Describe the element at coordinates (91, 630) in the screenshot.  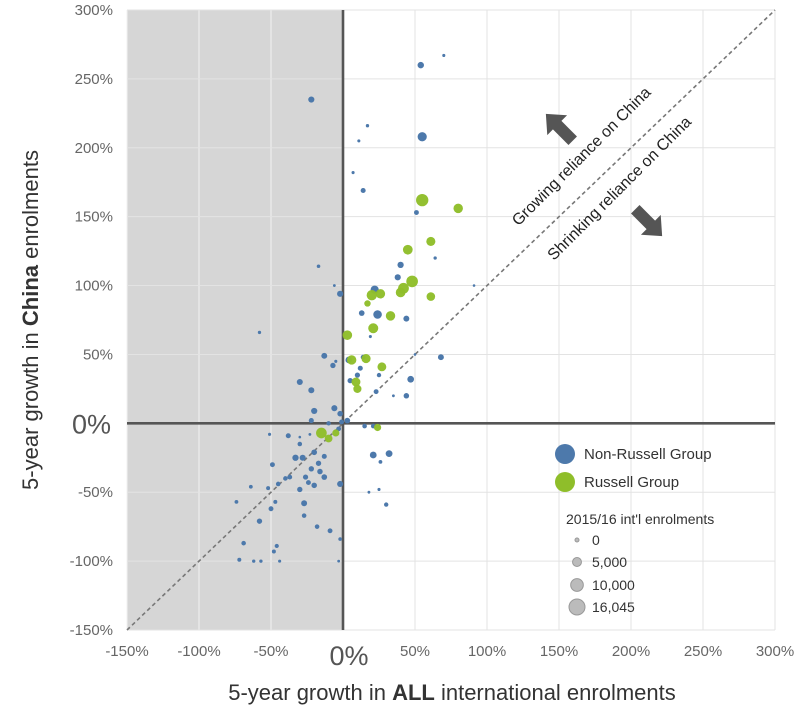
I see `y-tick-label: -150%` at that location.